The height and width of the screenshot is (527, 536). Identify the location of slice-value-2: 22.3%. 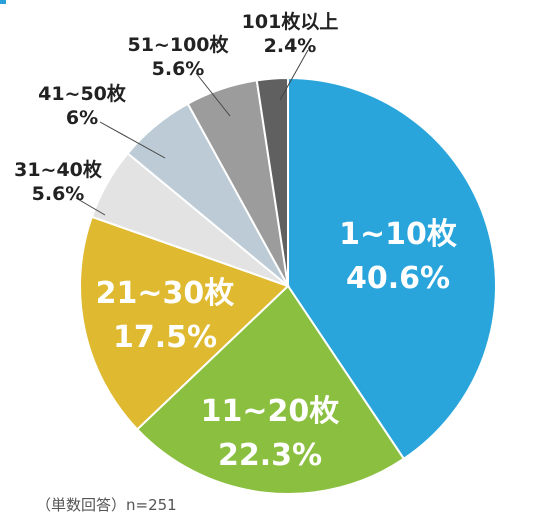
(270, 455).